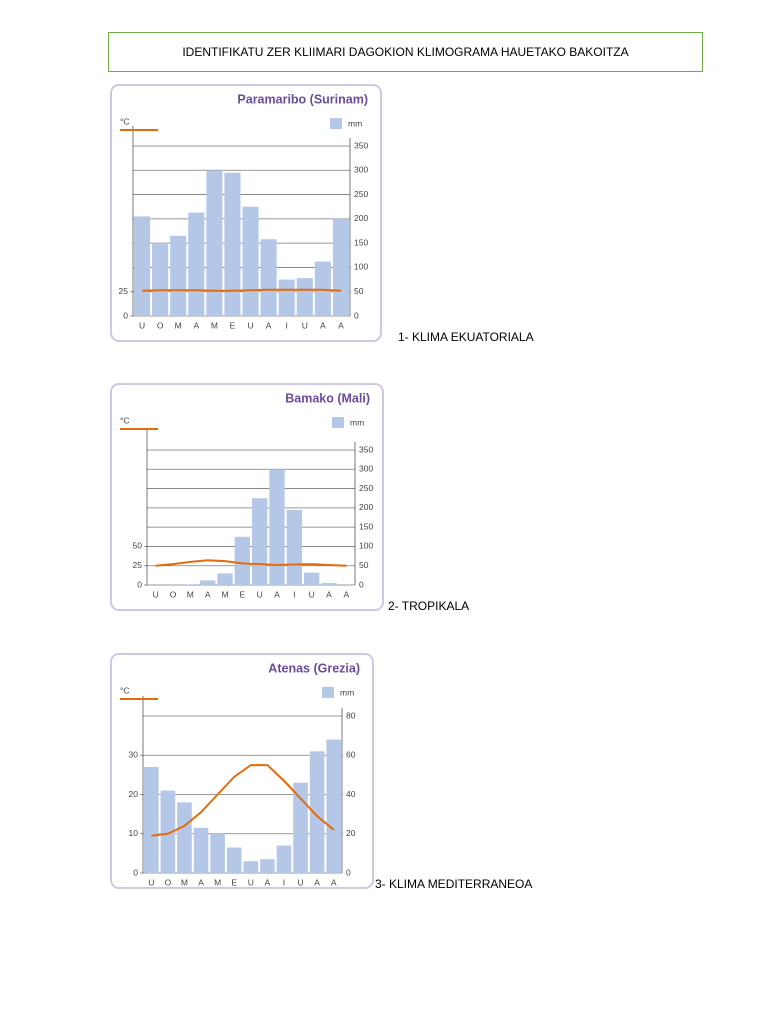 Image resolution: width=768 pixels, height=1024 pixels. Describe the element at coordinates (351, 833) in the screenshot. I see `y2-tick-label: 20` at that location.